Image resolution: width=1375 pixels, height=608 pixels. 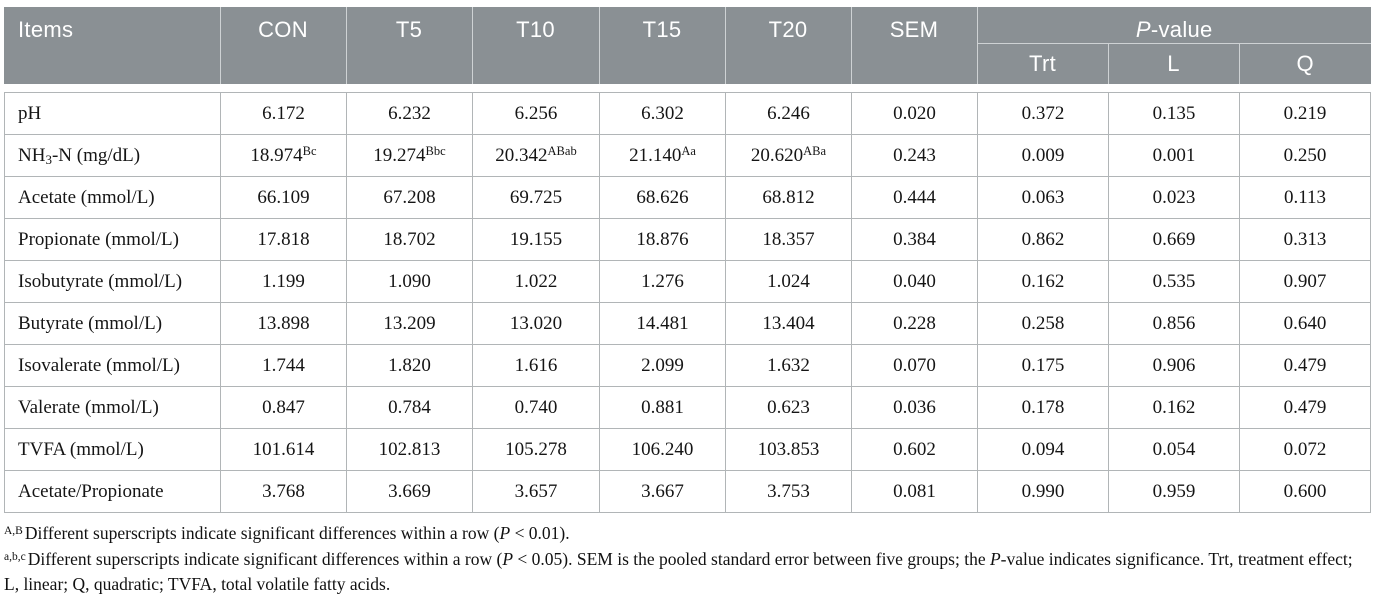 I want to click on value-cell: 0.623, so click(x=788, y=407).